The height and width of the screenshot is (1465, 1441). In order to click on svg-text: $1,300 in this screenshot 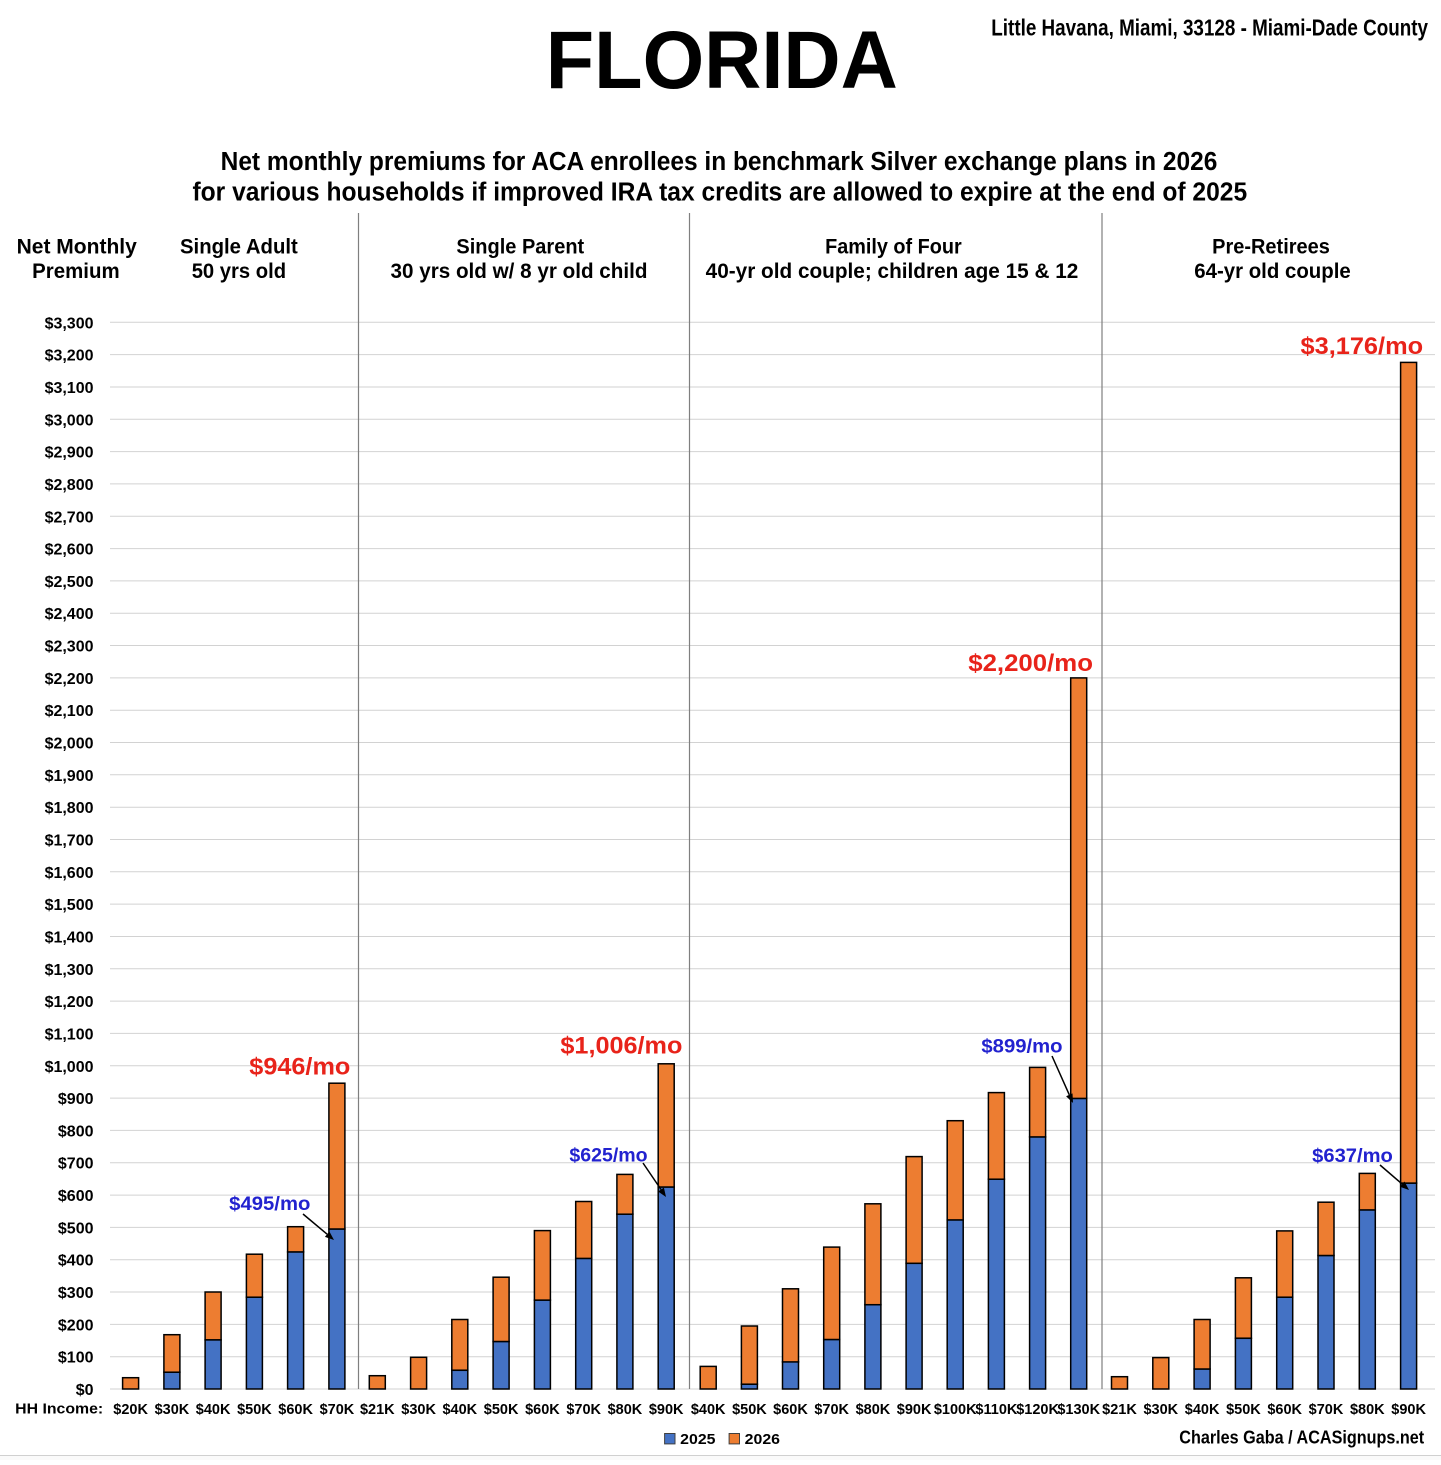, I will do `click(69, 970)`.